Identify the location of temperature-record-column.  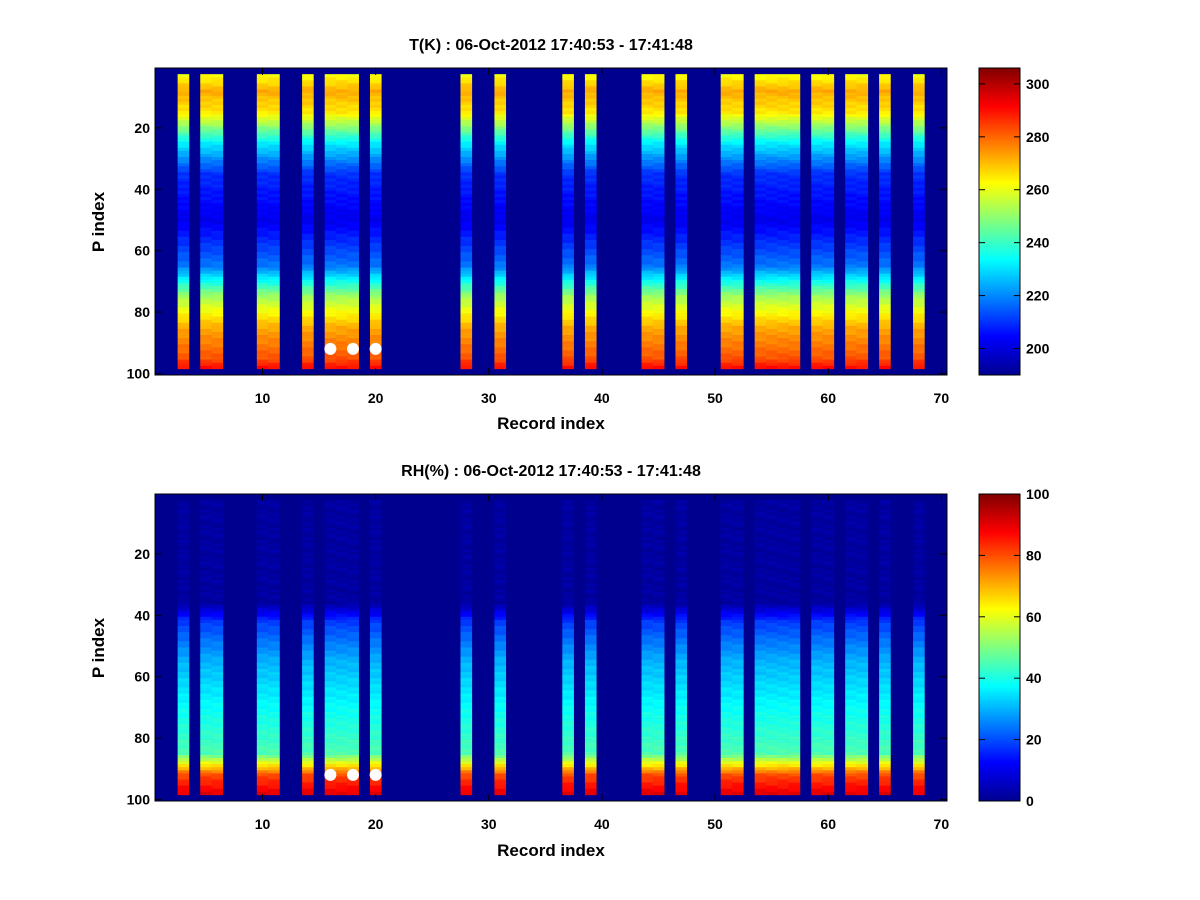
(794, 222).